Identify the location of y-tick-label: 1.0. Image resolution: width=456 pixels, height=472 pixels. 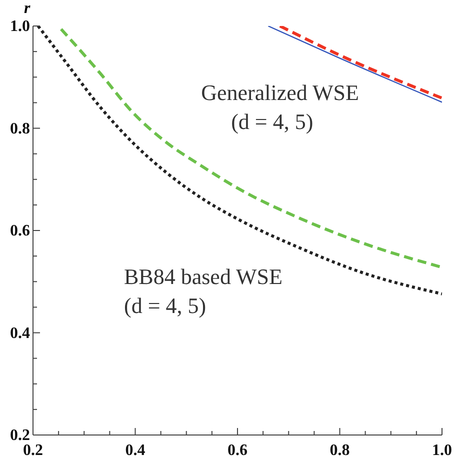
(20, 26).